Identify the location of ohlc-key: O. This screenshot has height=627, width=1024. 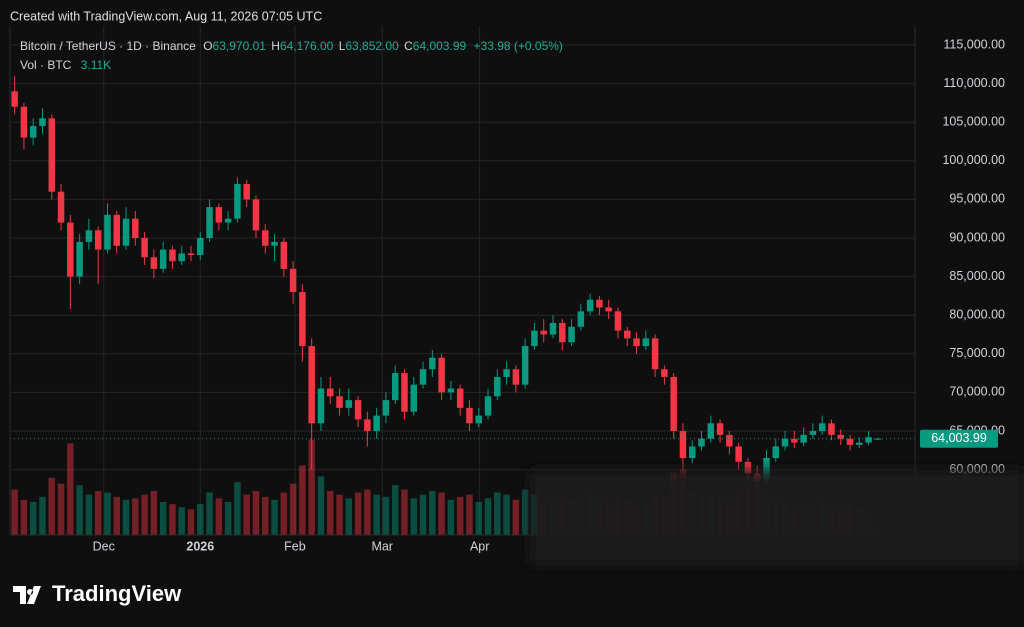
(207, 46).